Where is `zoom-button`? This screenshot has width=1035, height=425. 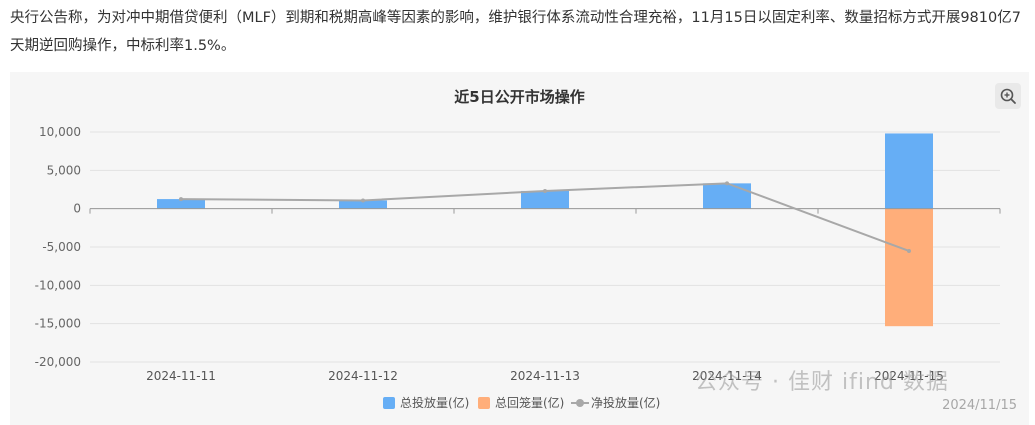
zoom-button is located at coordinates (1008, 96).